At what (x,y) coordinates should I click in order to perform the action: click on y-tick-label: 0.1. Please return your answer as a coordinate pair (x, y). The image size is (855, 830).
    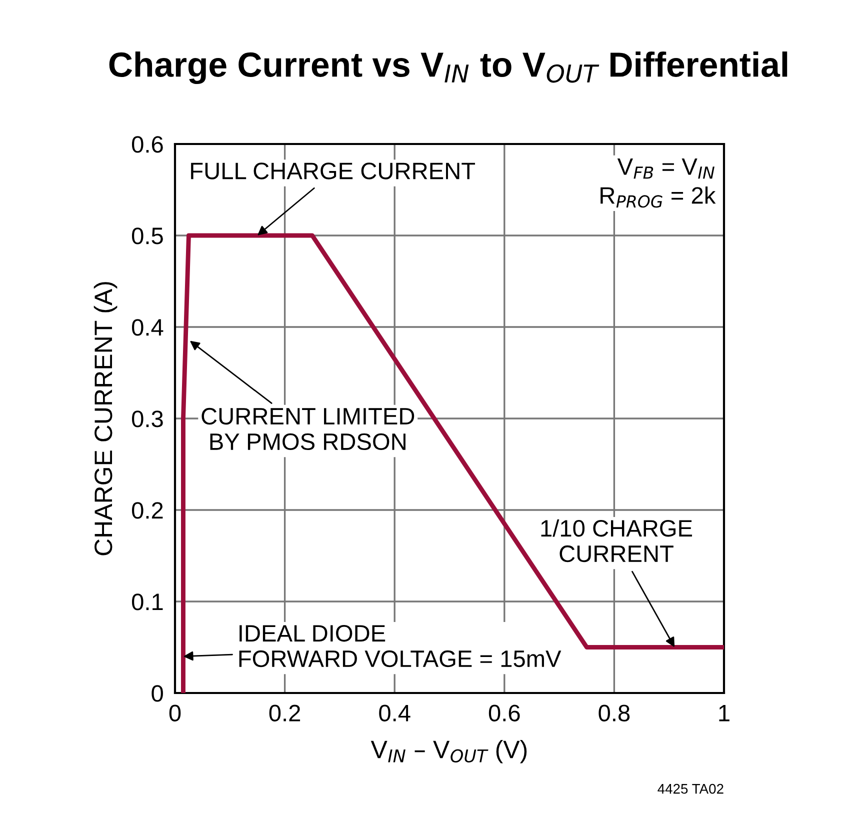
    Looking at the image, I should click on (147, 602).